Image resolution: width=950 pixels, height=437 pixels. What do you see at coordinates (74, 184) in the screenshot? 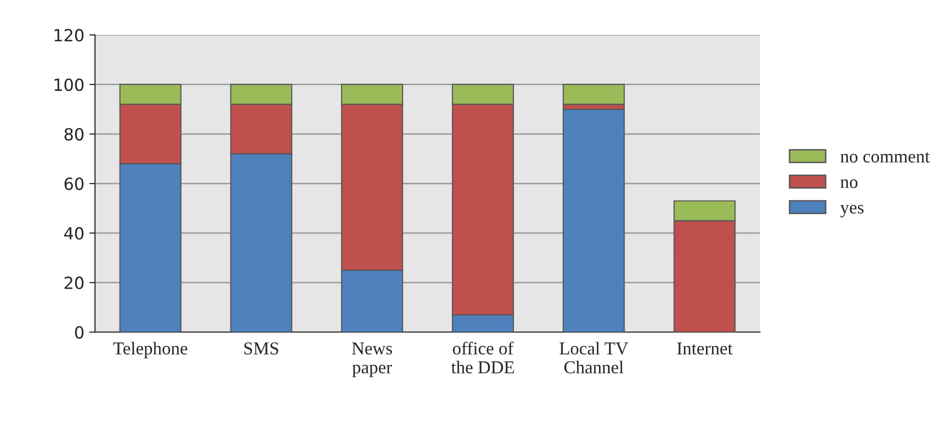
I see `y-tick-label: 60` at bounding box center [74, 184].